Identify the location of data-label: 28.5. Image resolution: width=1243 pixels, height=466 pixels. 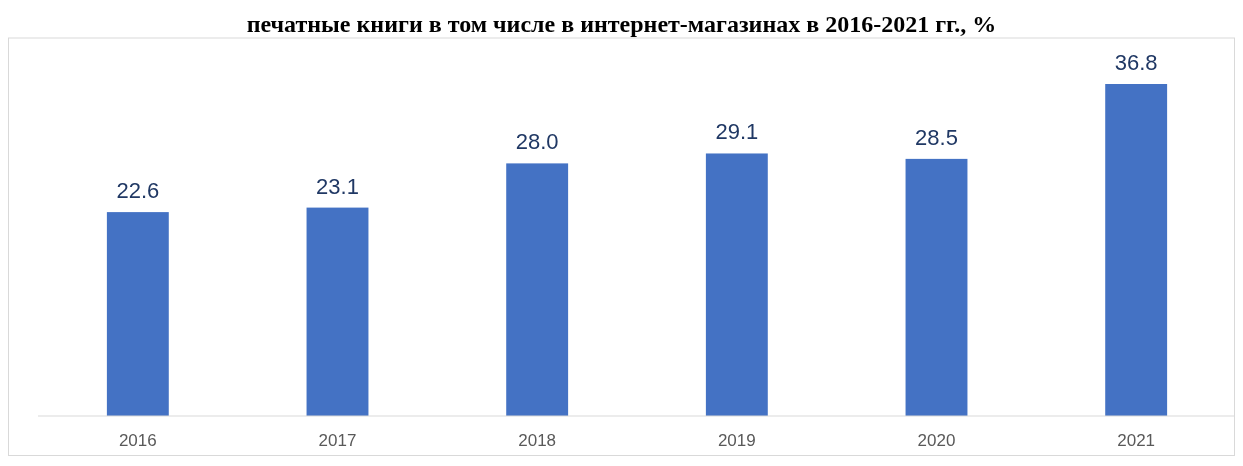
(936, 137).